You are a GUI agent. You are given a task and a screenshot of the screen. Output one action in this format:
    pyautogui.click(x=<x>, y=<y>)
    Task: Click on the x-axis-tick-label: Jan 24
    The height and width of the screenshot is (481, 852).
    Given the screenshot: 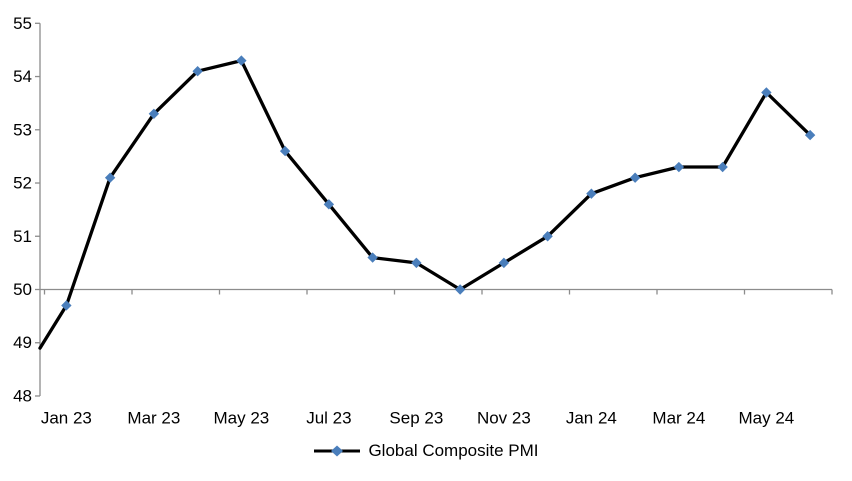 What is the action you would take?
    pyautogui.click(x=591, y=418)
    